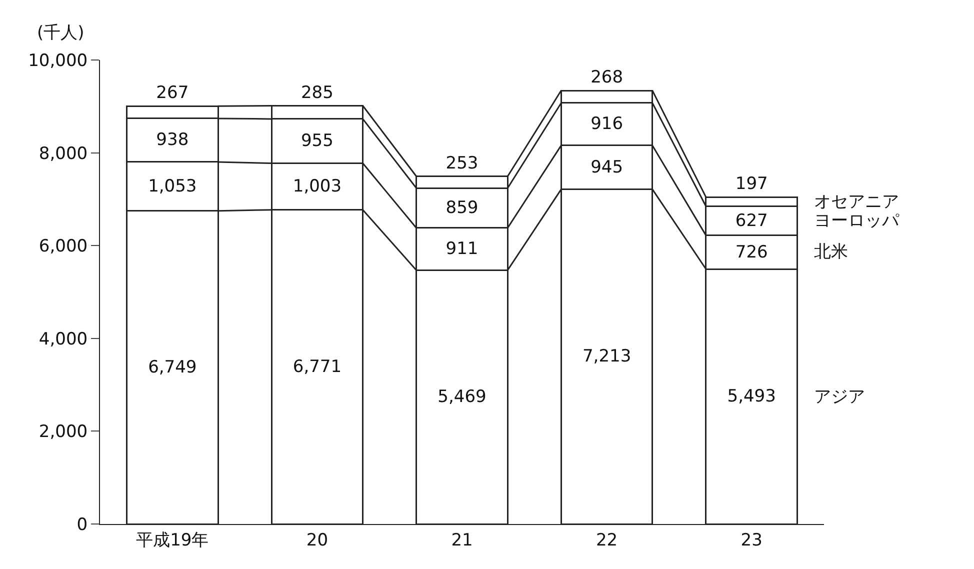 This screenshot has height=569, width=974. Describe the element at coordinates (63, 432) in the screenshot. I see `y-tick-label: 2,000` at that location.